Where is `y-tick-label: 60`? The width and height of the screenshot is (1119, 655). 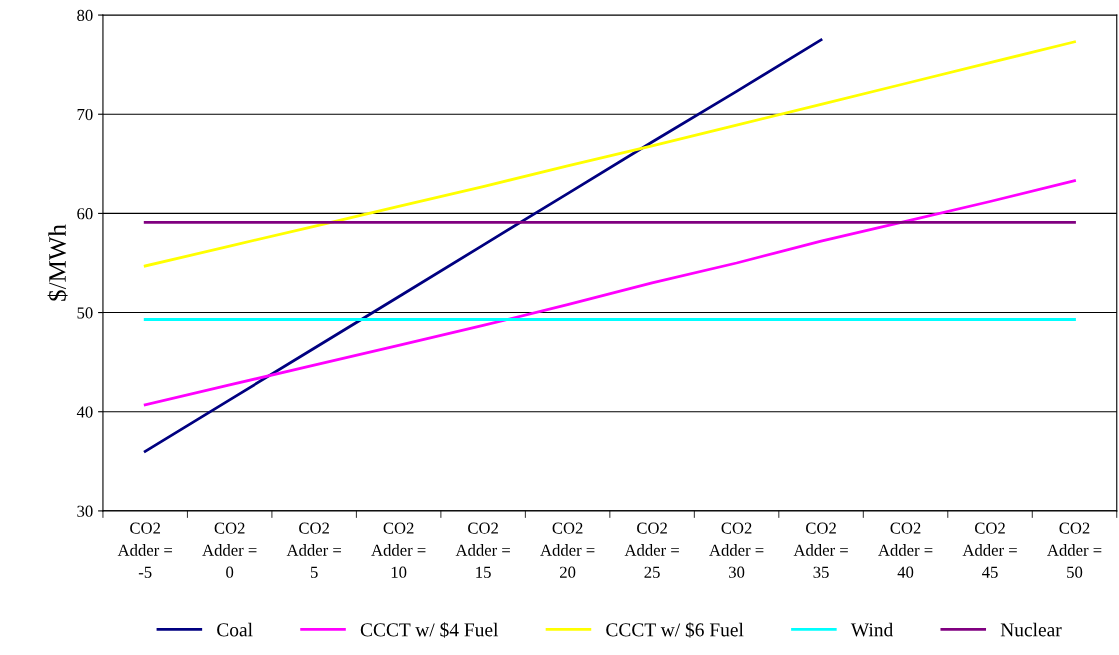 y-tick-label: 60 is located at coordinates (85, 214).